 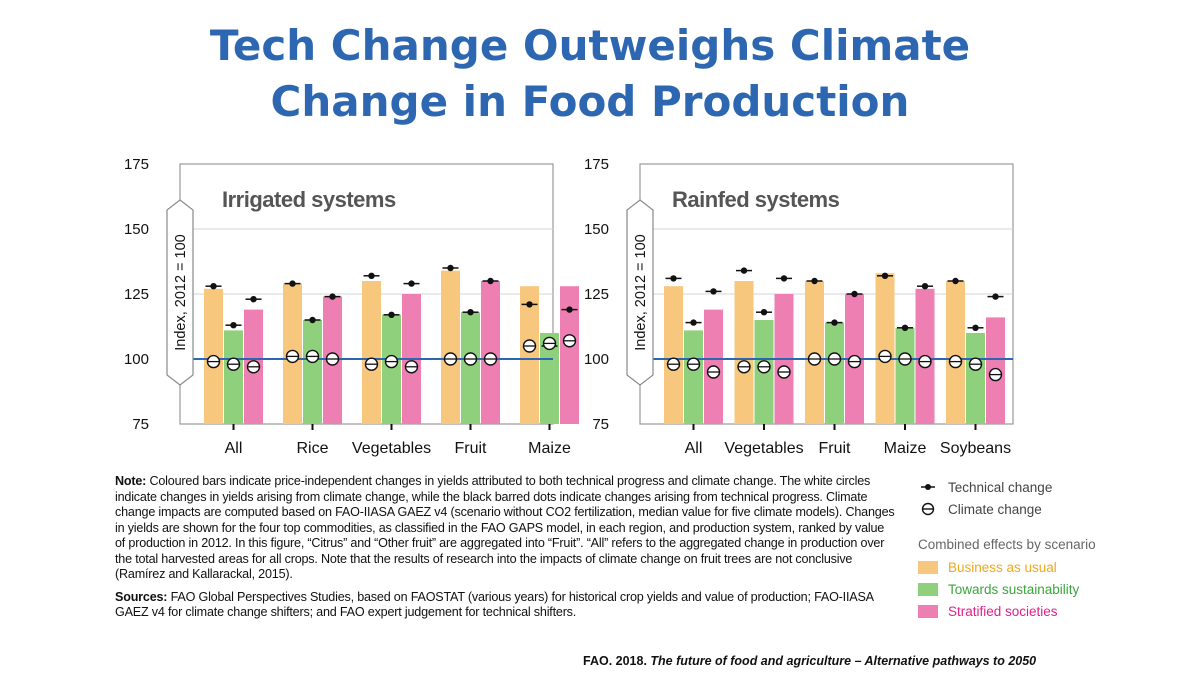 I want to click on bar-business-as-usual-soybeans, so click(x=955, y=352).